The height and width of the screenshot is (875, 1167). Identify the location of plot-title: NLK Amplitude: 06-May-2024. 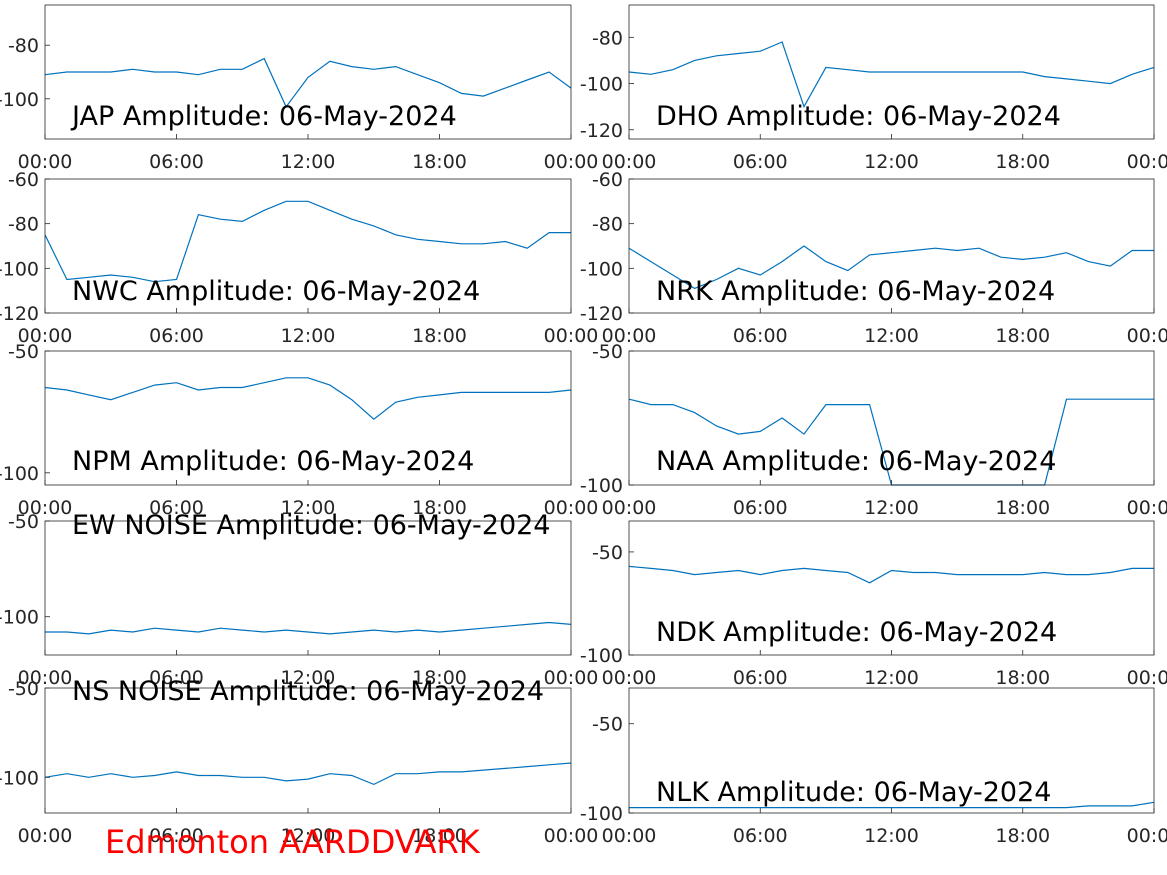
(853, 792).